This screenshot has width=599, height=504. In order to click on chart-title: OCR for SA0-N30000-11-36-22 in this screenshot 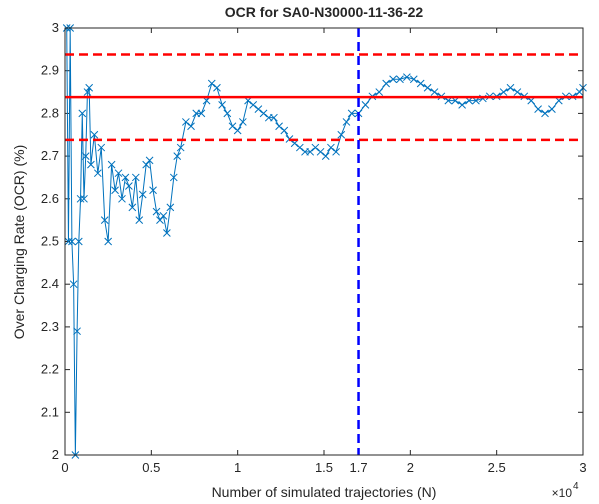, I will do `click(324, 12)`.